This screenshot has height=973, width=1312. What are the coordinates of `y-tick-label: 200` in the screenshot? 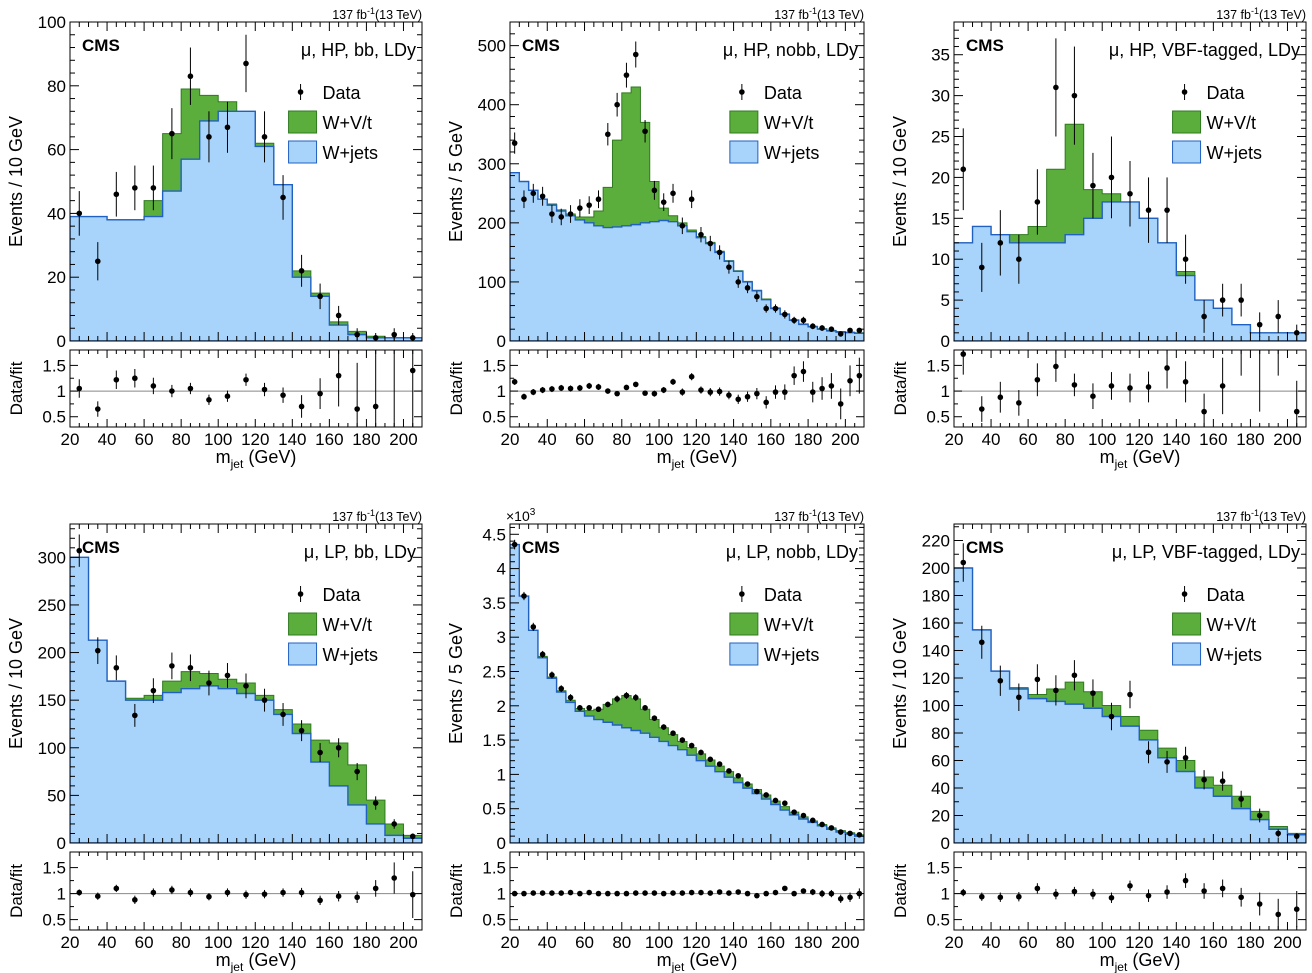 It's located at (52, 653).